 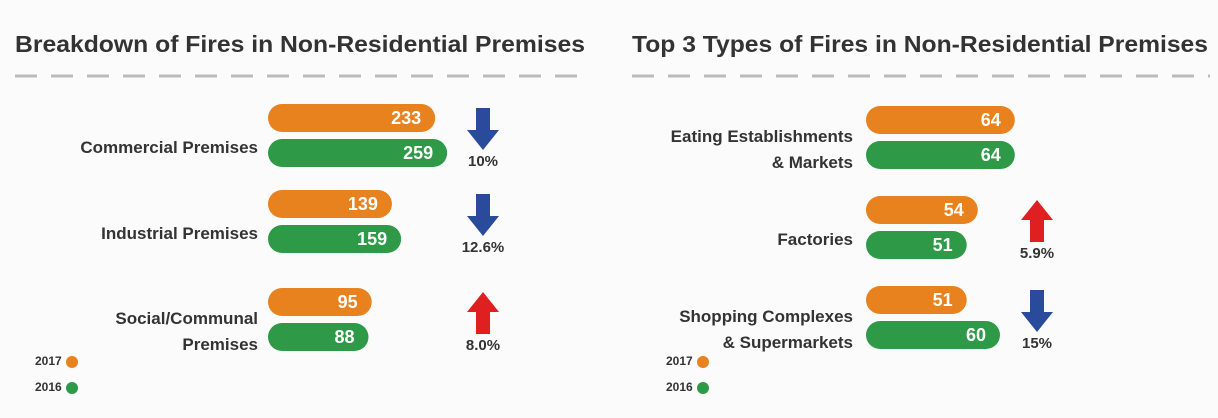 I want to click on change-label: 8.0%, so click(x=483, y=345).